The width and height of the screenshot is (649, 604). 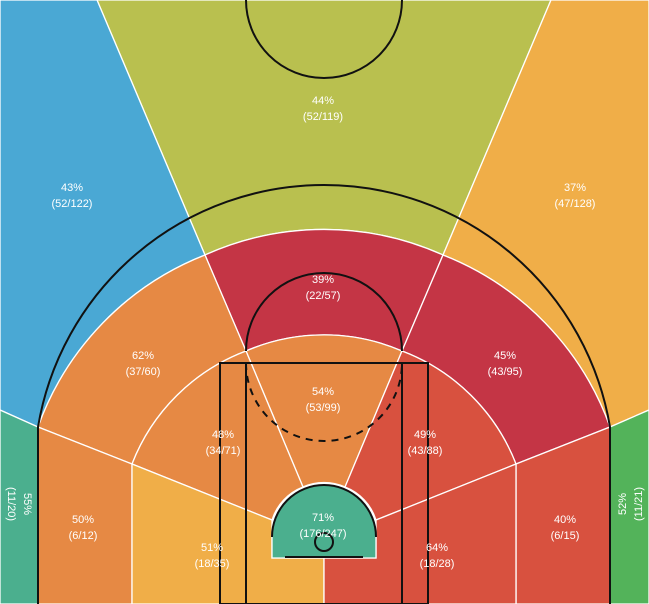 I want to click on free-throw-circle-top, so click(x=324, y=312).